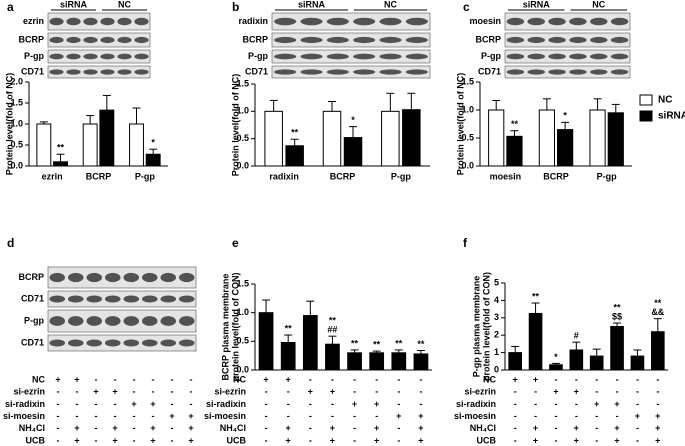 The width and height of the screenshot is (685, 446). I want to click on significance-mark: #, so click(576, 336).